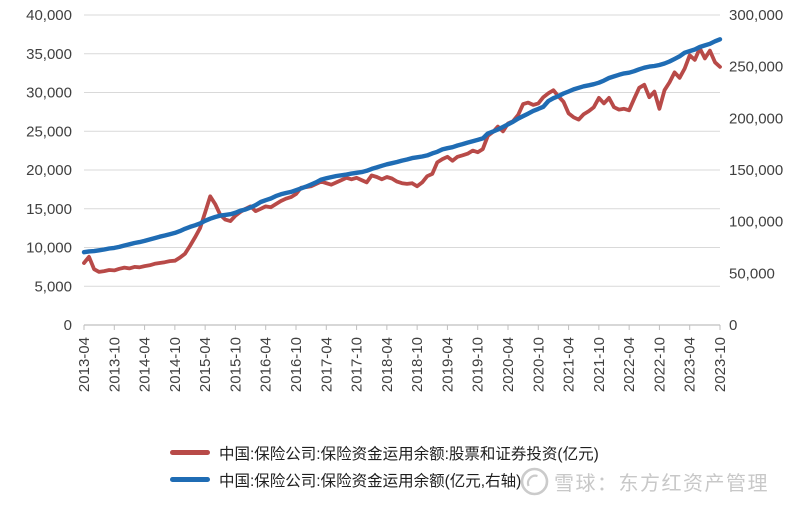  Describe the element at coordinates (357, 364) in the screenshot. I see `x-axis-label: 2017-10` at that location.